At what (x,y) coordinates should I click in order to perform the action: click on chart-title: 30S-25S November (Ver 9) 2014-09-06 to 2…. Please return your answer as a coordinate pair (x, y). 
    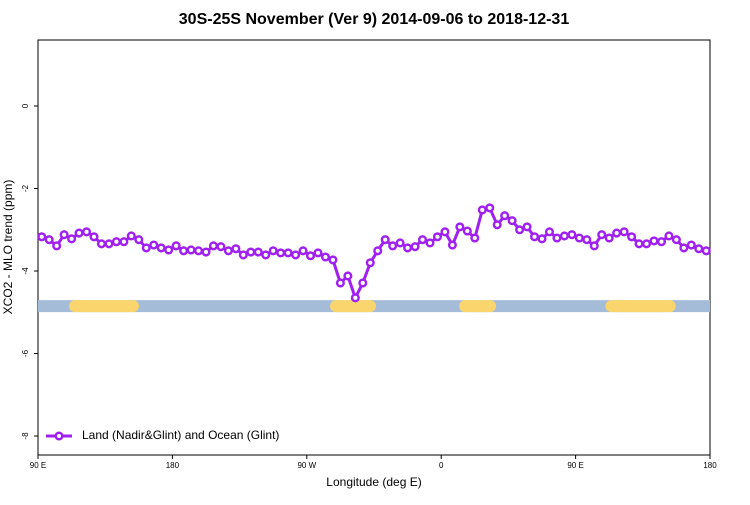
    Looking at the image, I should click on (374, 19).